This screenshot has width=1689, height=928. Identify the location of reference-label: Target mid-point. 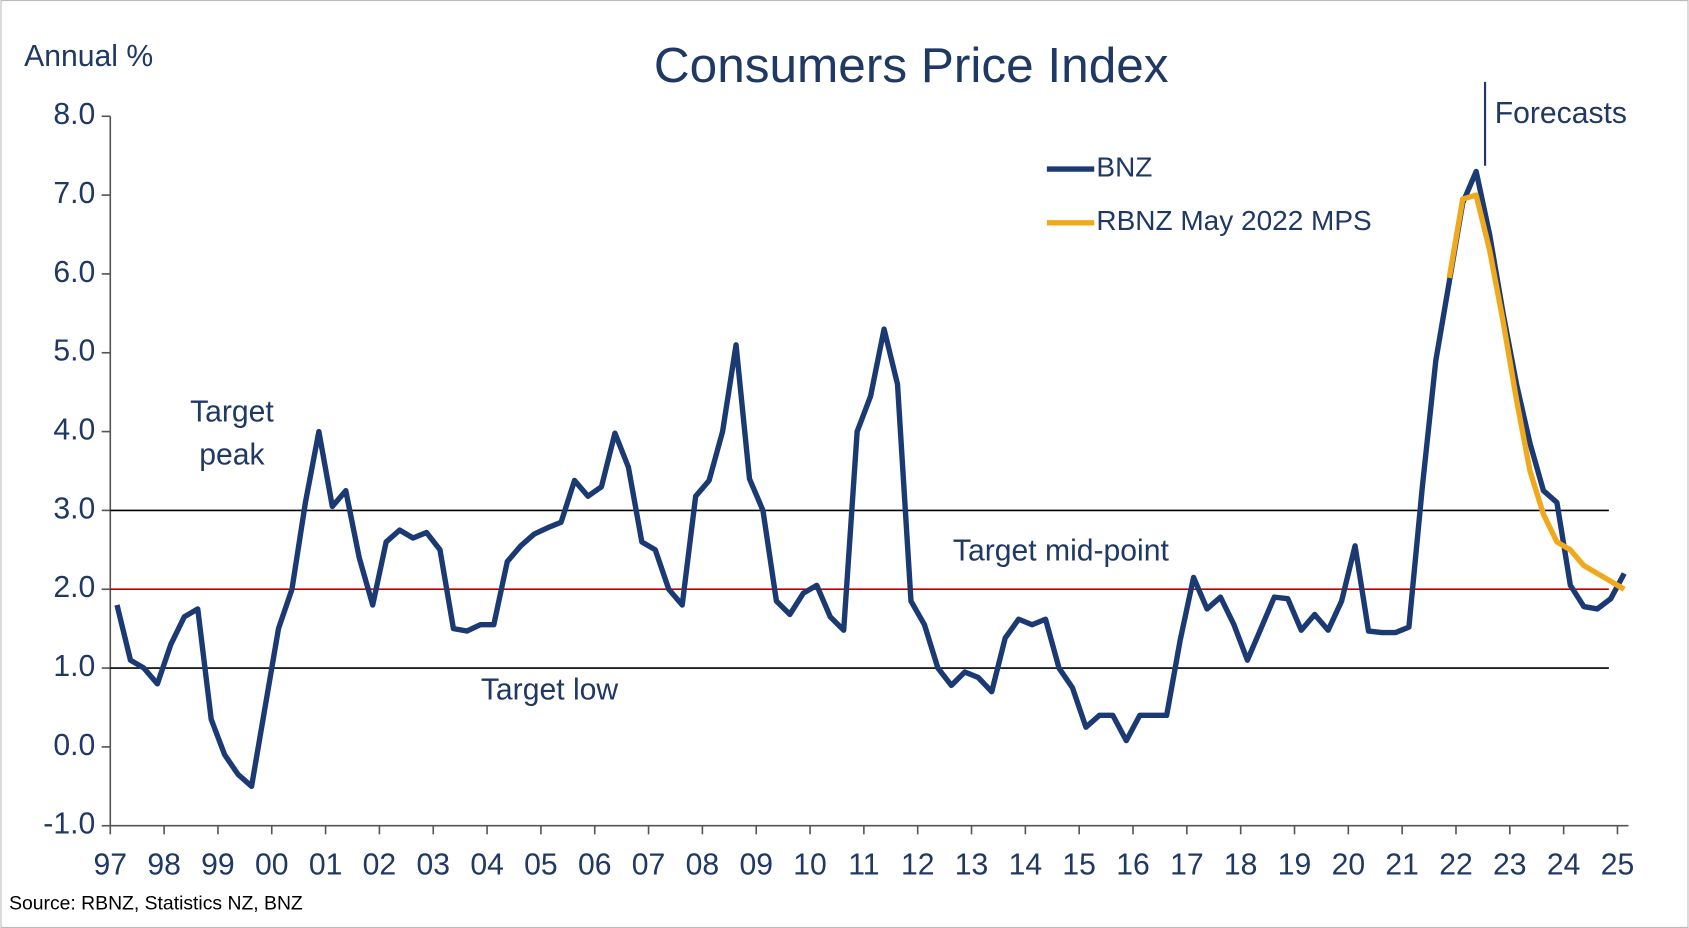
(1061, 551).